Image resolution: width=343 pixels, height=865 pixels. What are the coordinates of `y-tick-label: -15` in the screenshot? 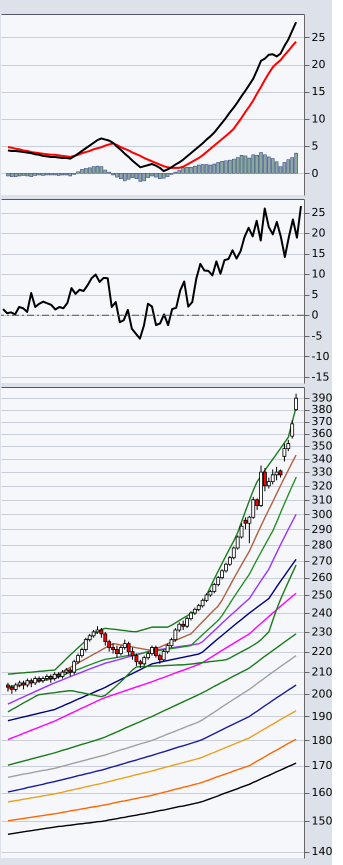 It's located at (321, 377).